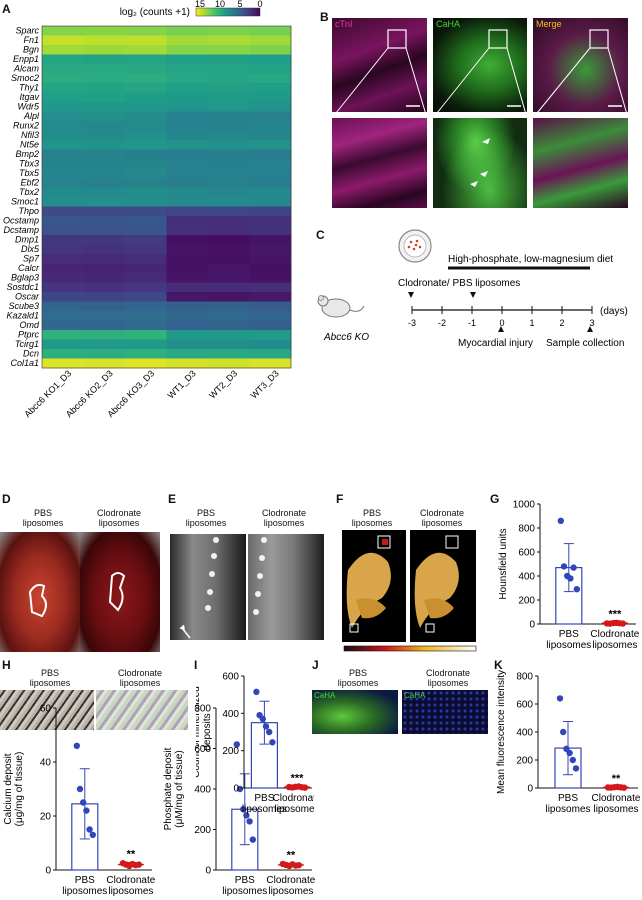  I want to click on panel-label-f: F, so click(340, 499).